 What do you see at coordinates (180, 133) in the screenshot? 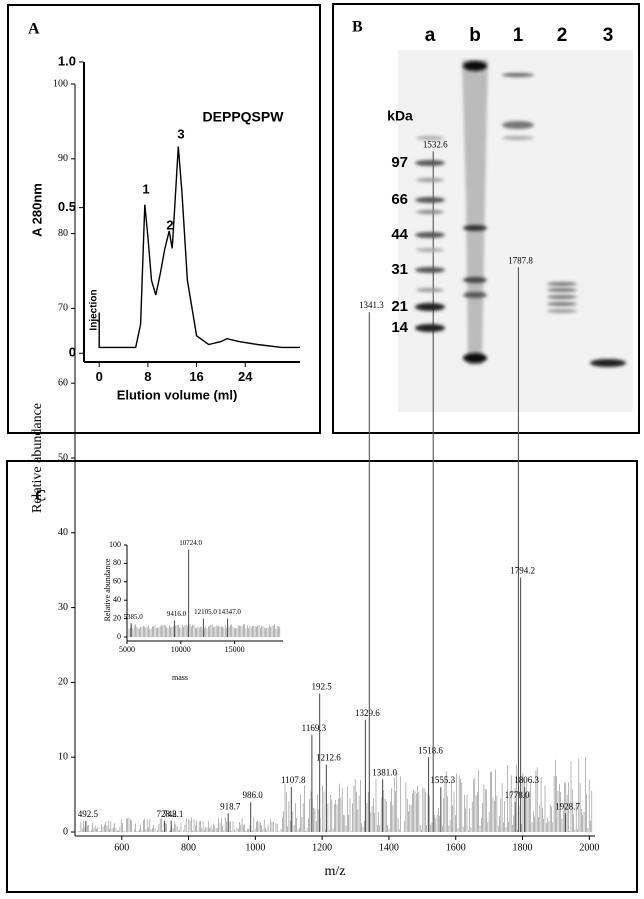
I see `peak-label: 3` at bounding box center [180, 133].